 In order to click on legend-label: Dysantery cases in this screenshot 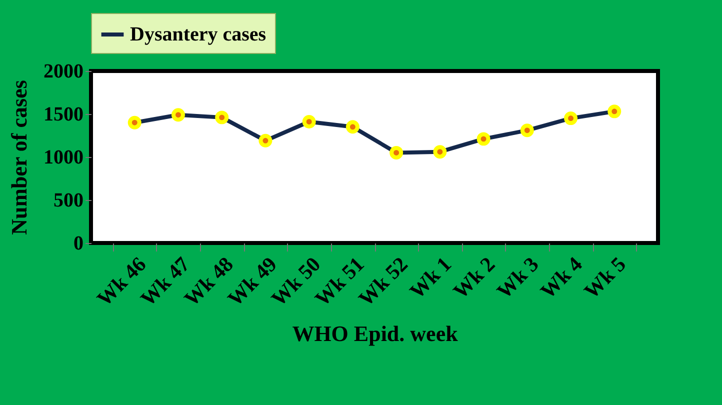, I will do `click(198, 35)`.